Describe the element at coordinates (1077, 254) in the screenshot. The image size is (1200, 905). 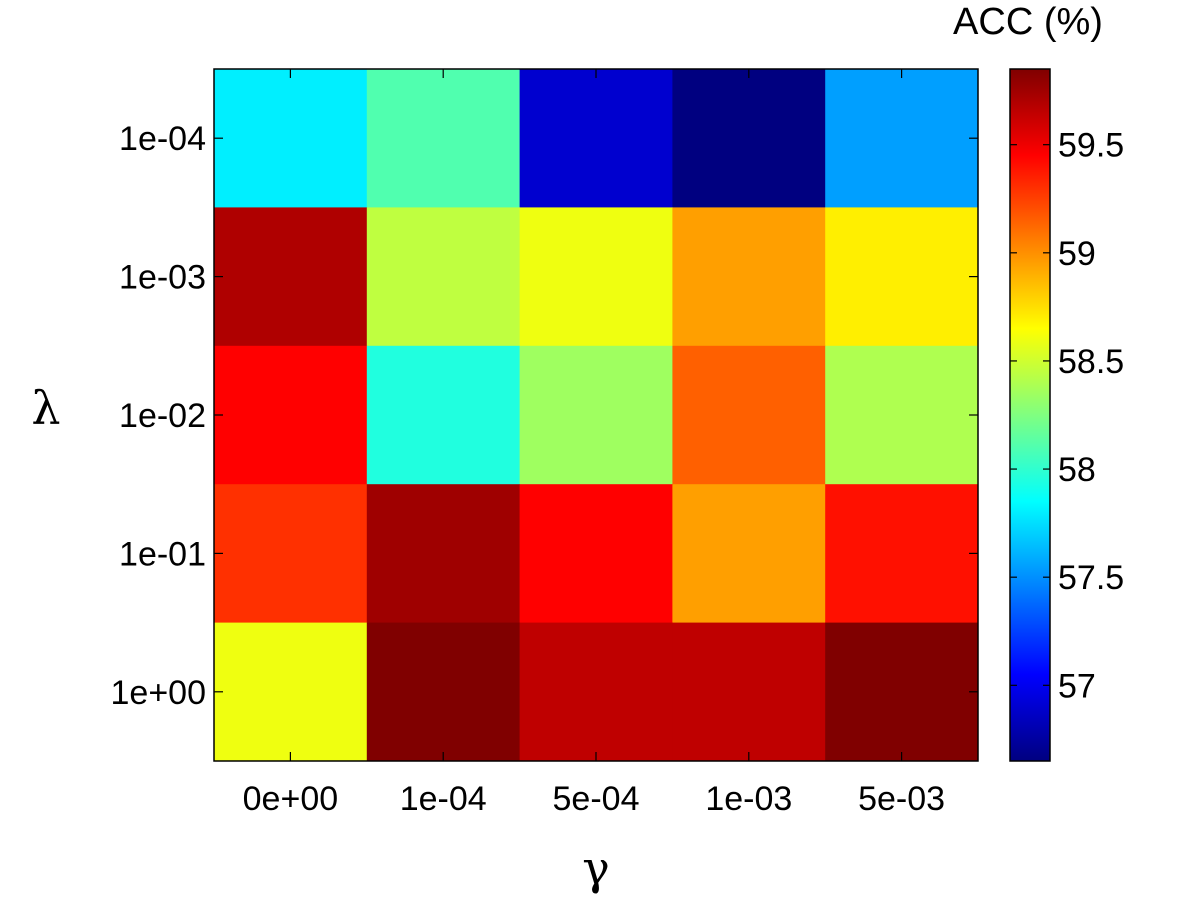
I see `colorbar-tick-label: 59` at that location.